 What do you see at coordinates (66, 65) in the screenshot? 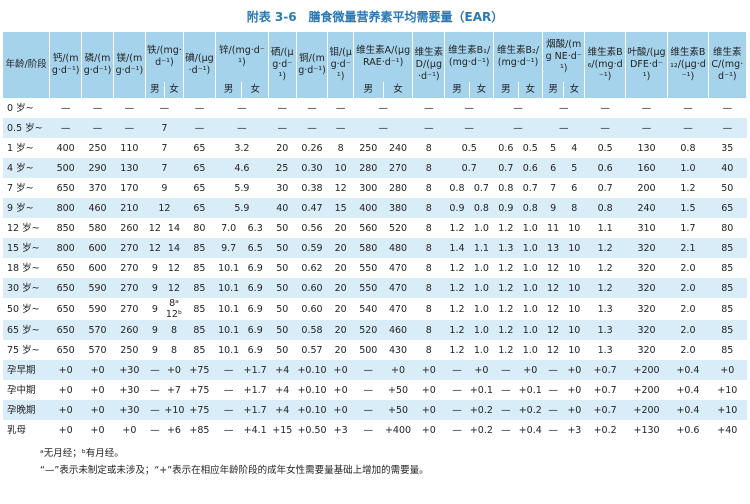
I see `column-header: 钙/(mg·d⁻¹)` at bounding box center [66, 65].